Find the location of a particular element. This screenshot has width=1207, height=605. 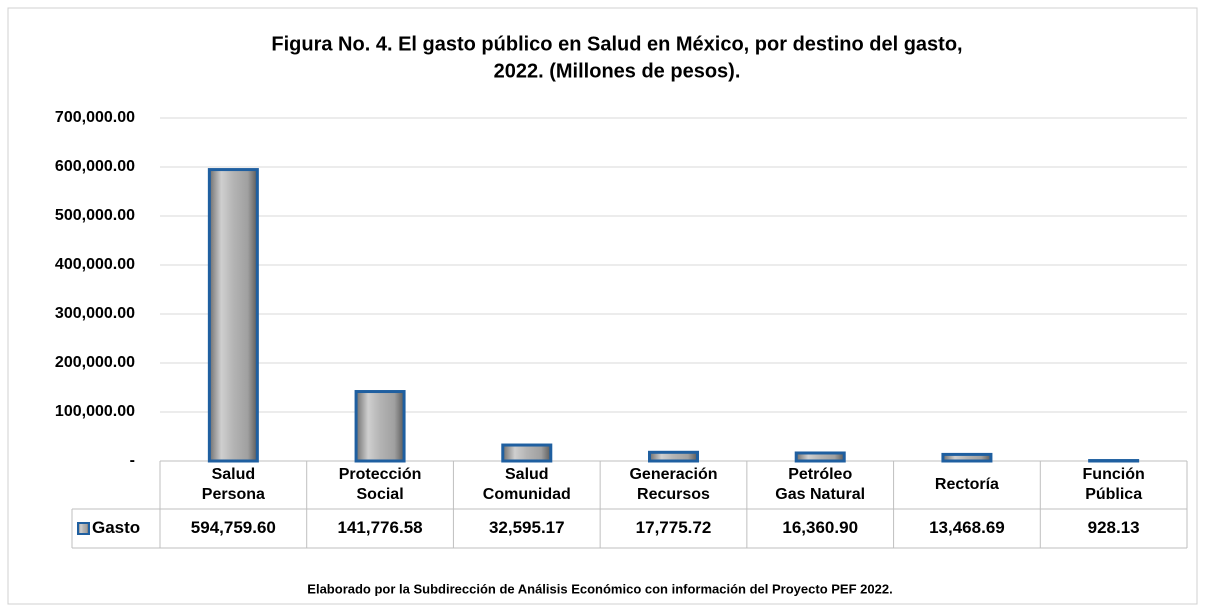

data-label: 13,468.69 is located at coordinates (967, 527).